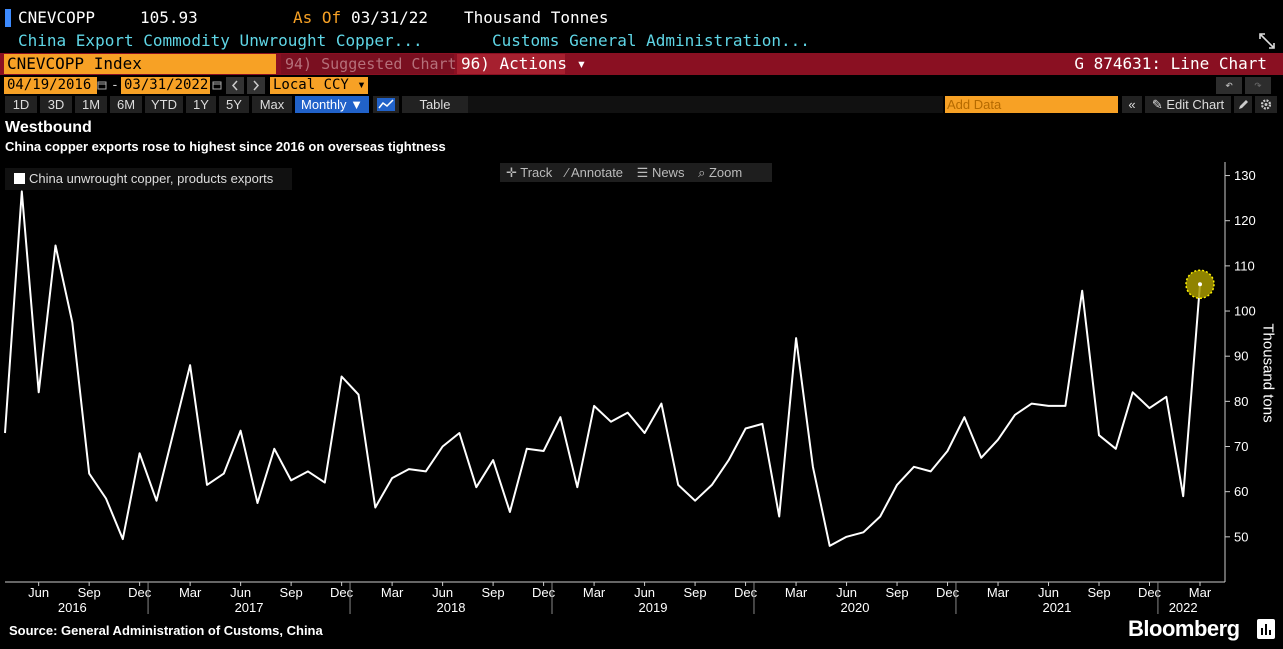 This screenshot has height=649, width=1283. I want to click on y-axis-label: Thousand tons, so click(1268, 373).